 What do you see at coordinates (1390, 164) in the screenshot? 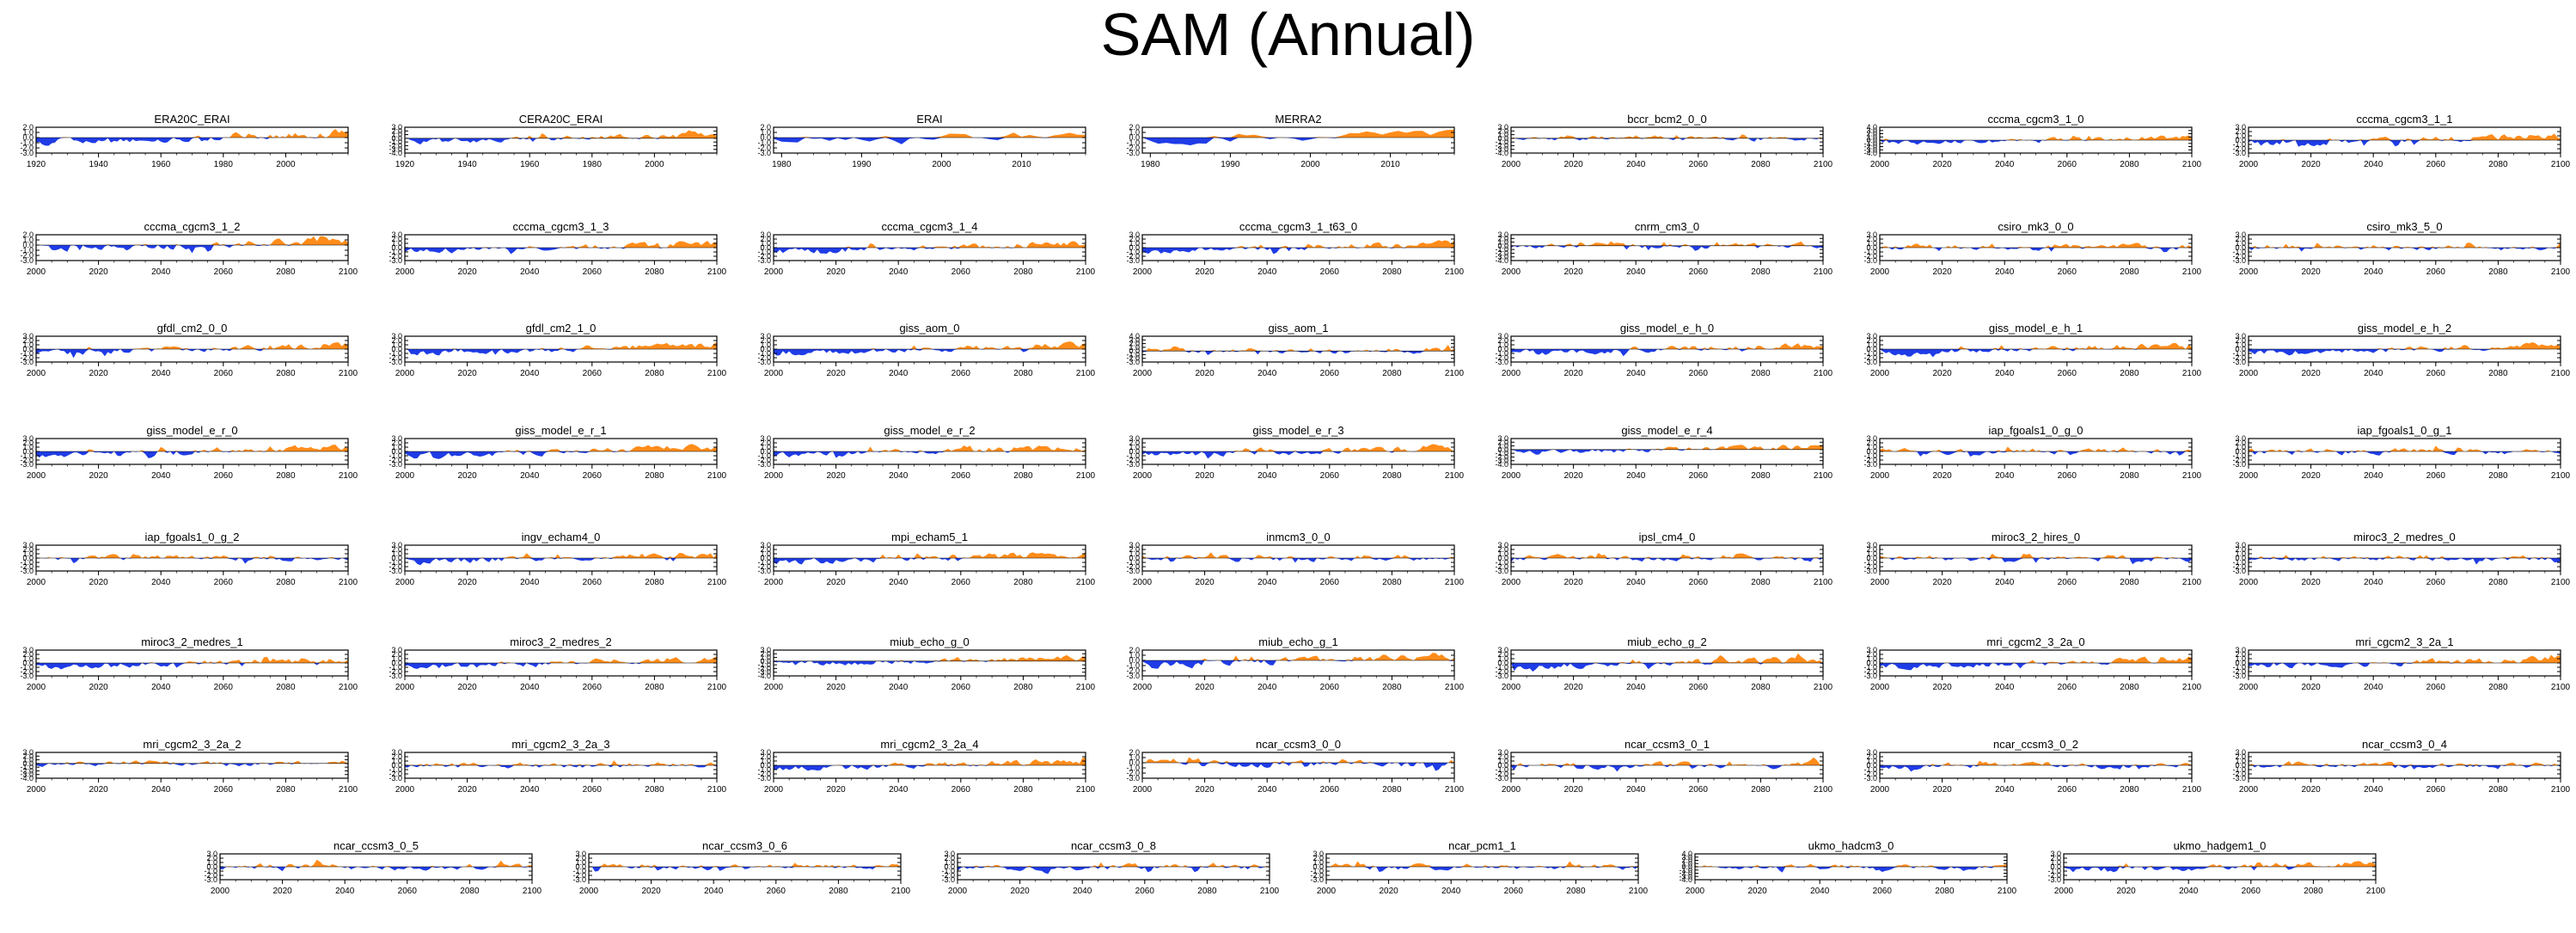
I see `x-tick-label: 2010` at bounding box center [1390, 164].